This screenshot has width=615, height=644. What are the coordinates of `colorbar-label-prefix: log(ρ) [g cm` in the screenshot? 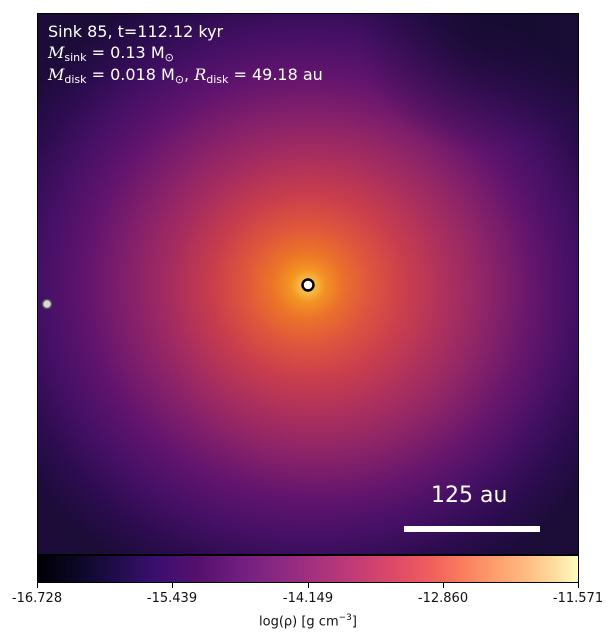 It's located at (299, 622).